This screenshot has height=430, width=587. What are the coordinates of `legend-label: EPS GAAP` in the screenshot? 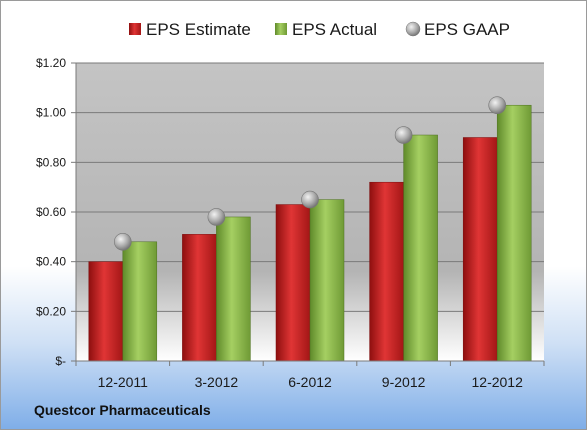 It's located at (467, 29).